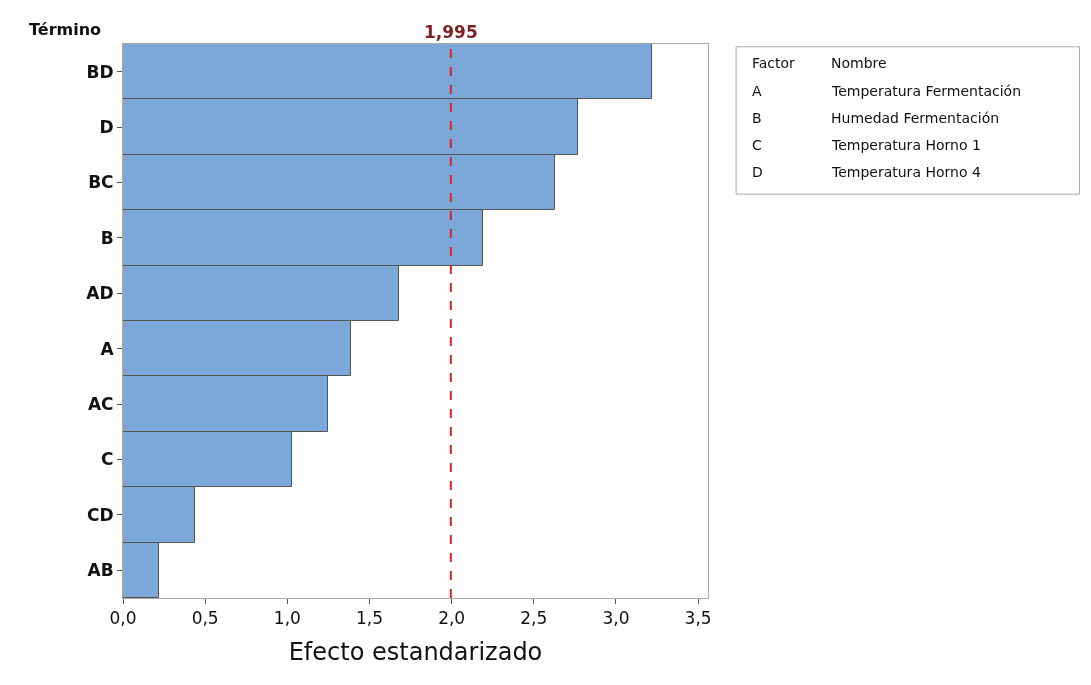 The height and width of the screenshot is (685, 1091). What do you see at coordinates (757, 118) in the screenshot?
I see `text: B` at bounding box center [757, 118].